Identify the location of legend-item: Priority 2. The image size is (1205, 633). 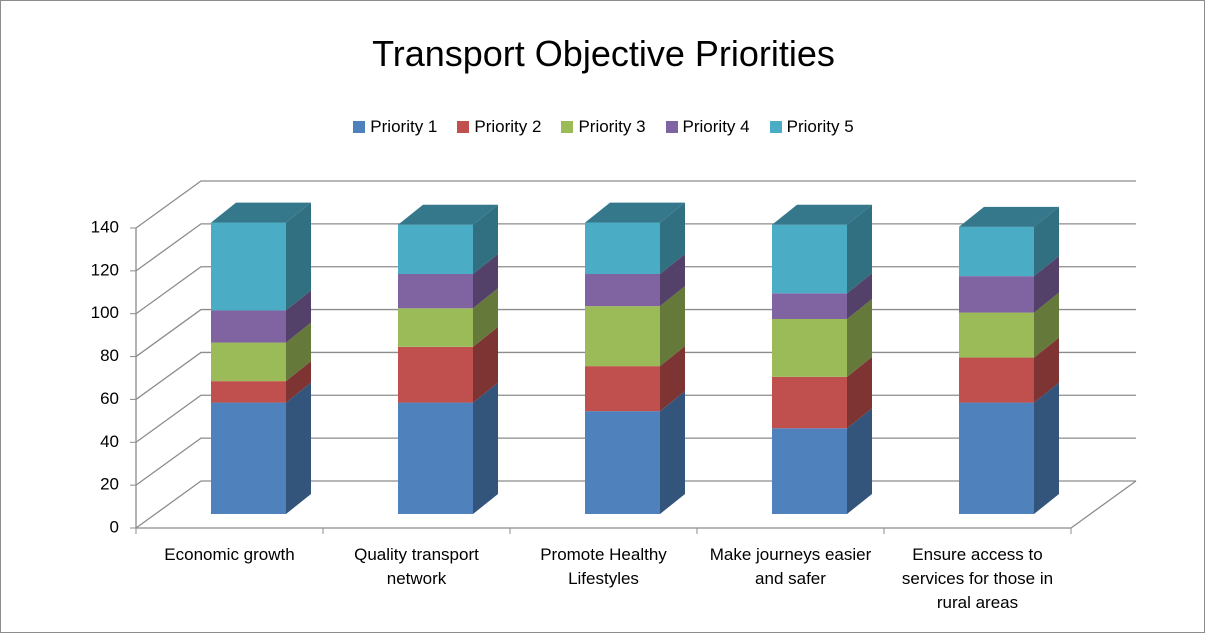
(499, 127).